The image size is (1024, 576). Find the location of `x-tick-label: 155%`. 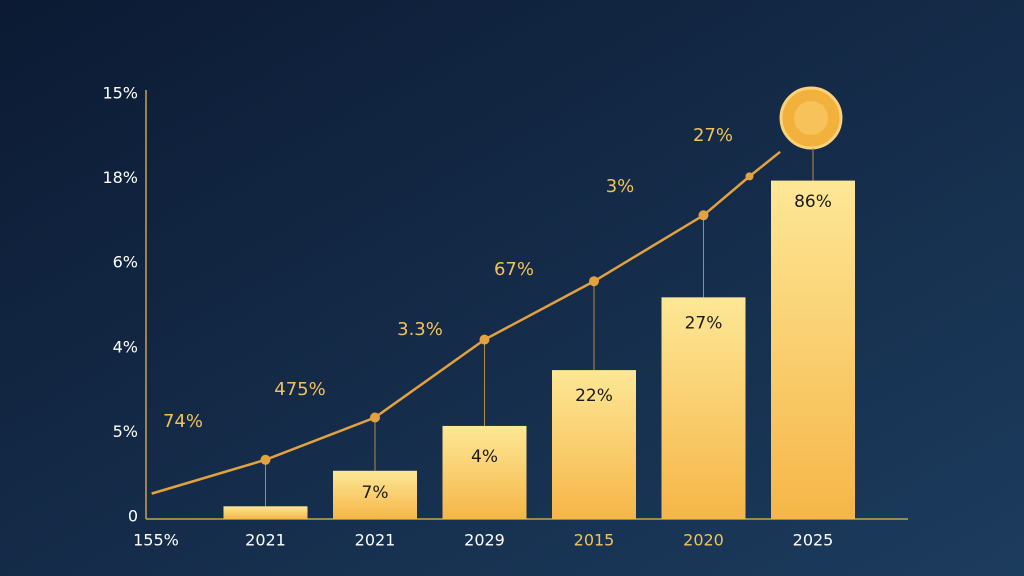

x-tick-label: 155% is located at coordinates (156, 540).